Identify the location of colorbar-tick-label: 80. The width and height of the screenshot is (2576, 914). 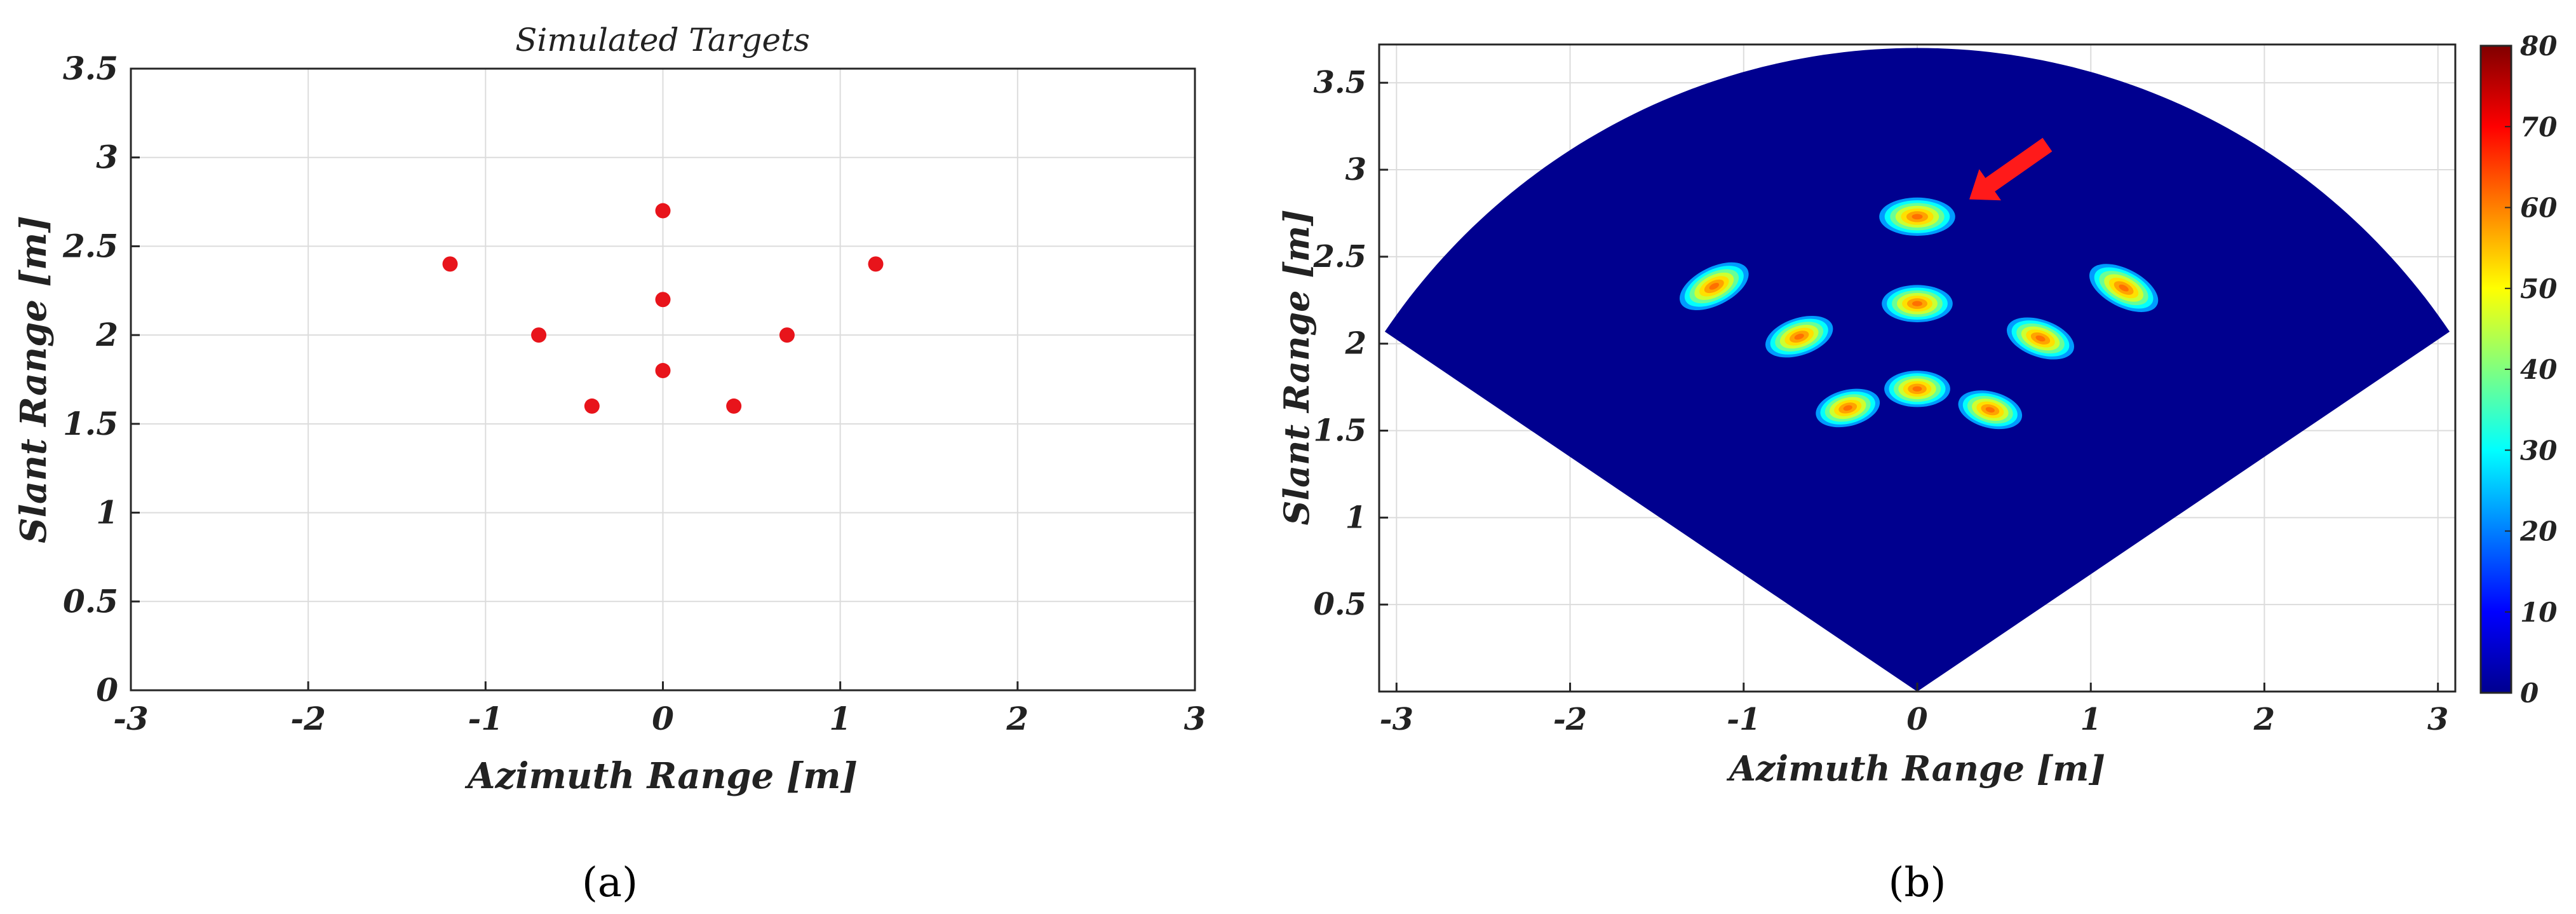
(2538, 46).